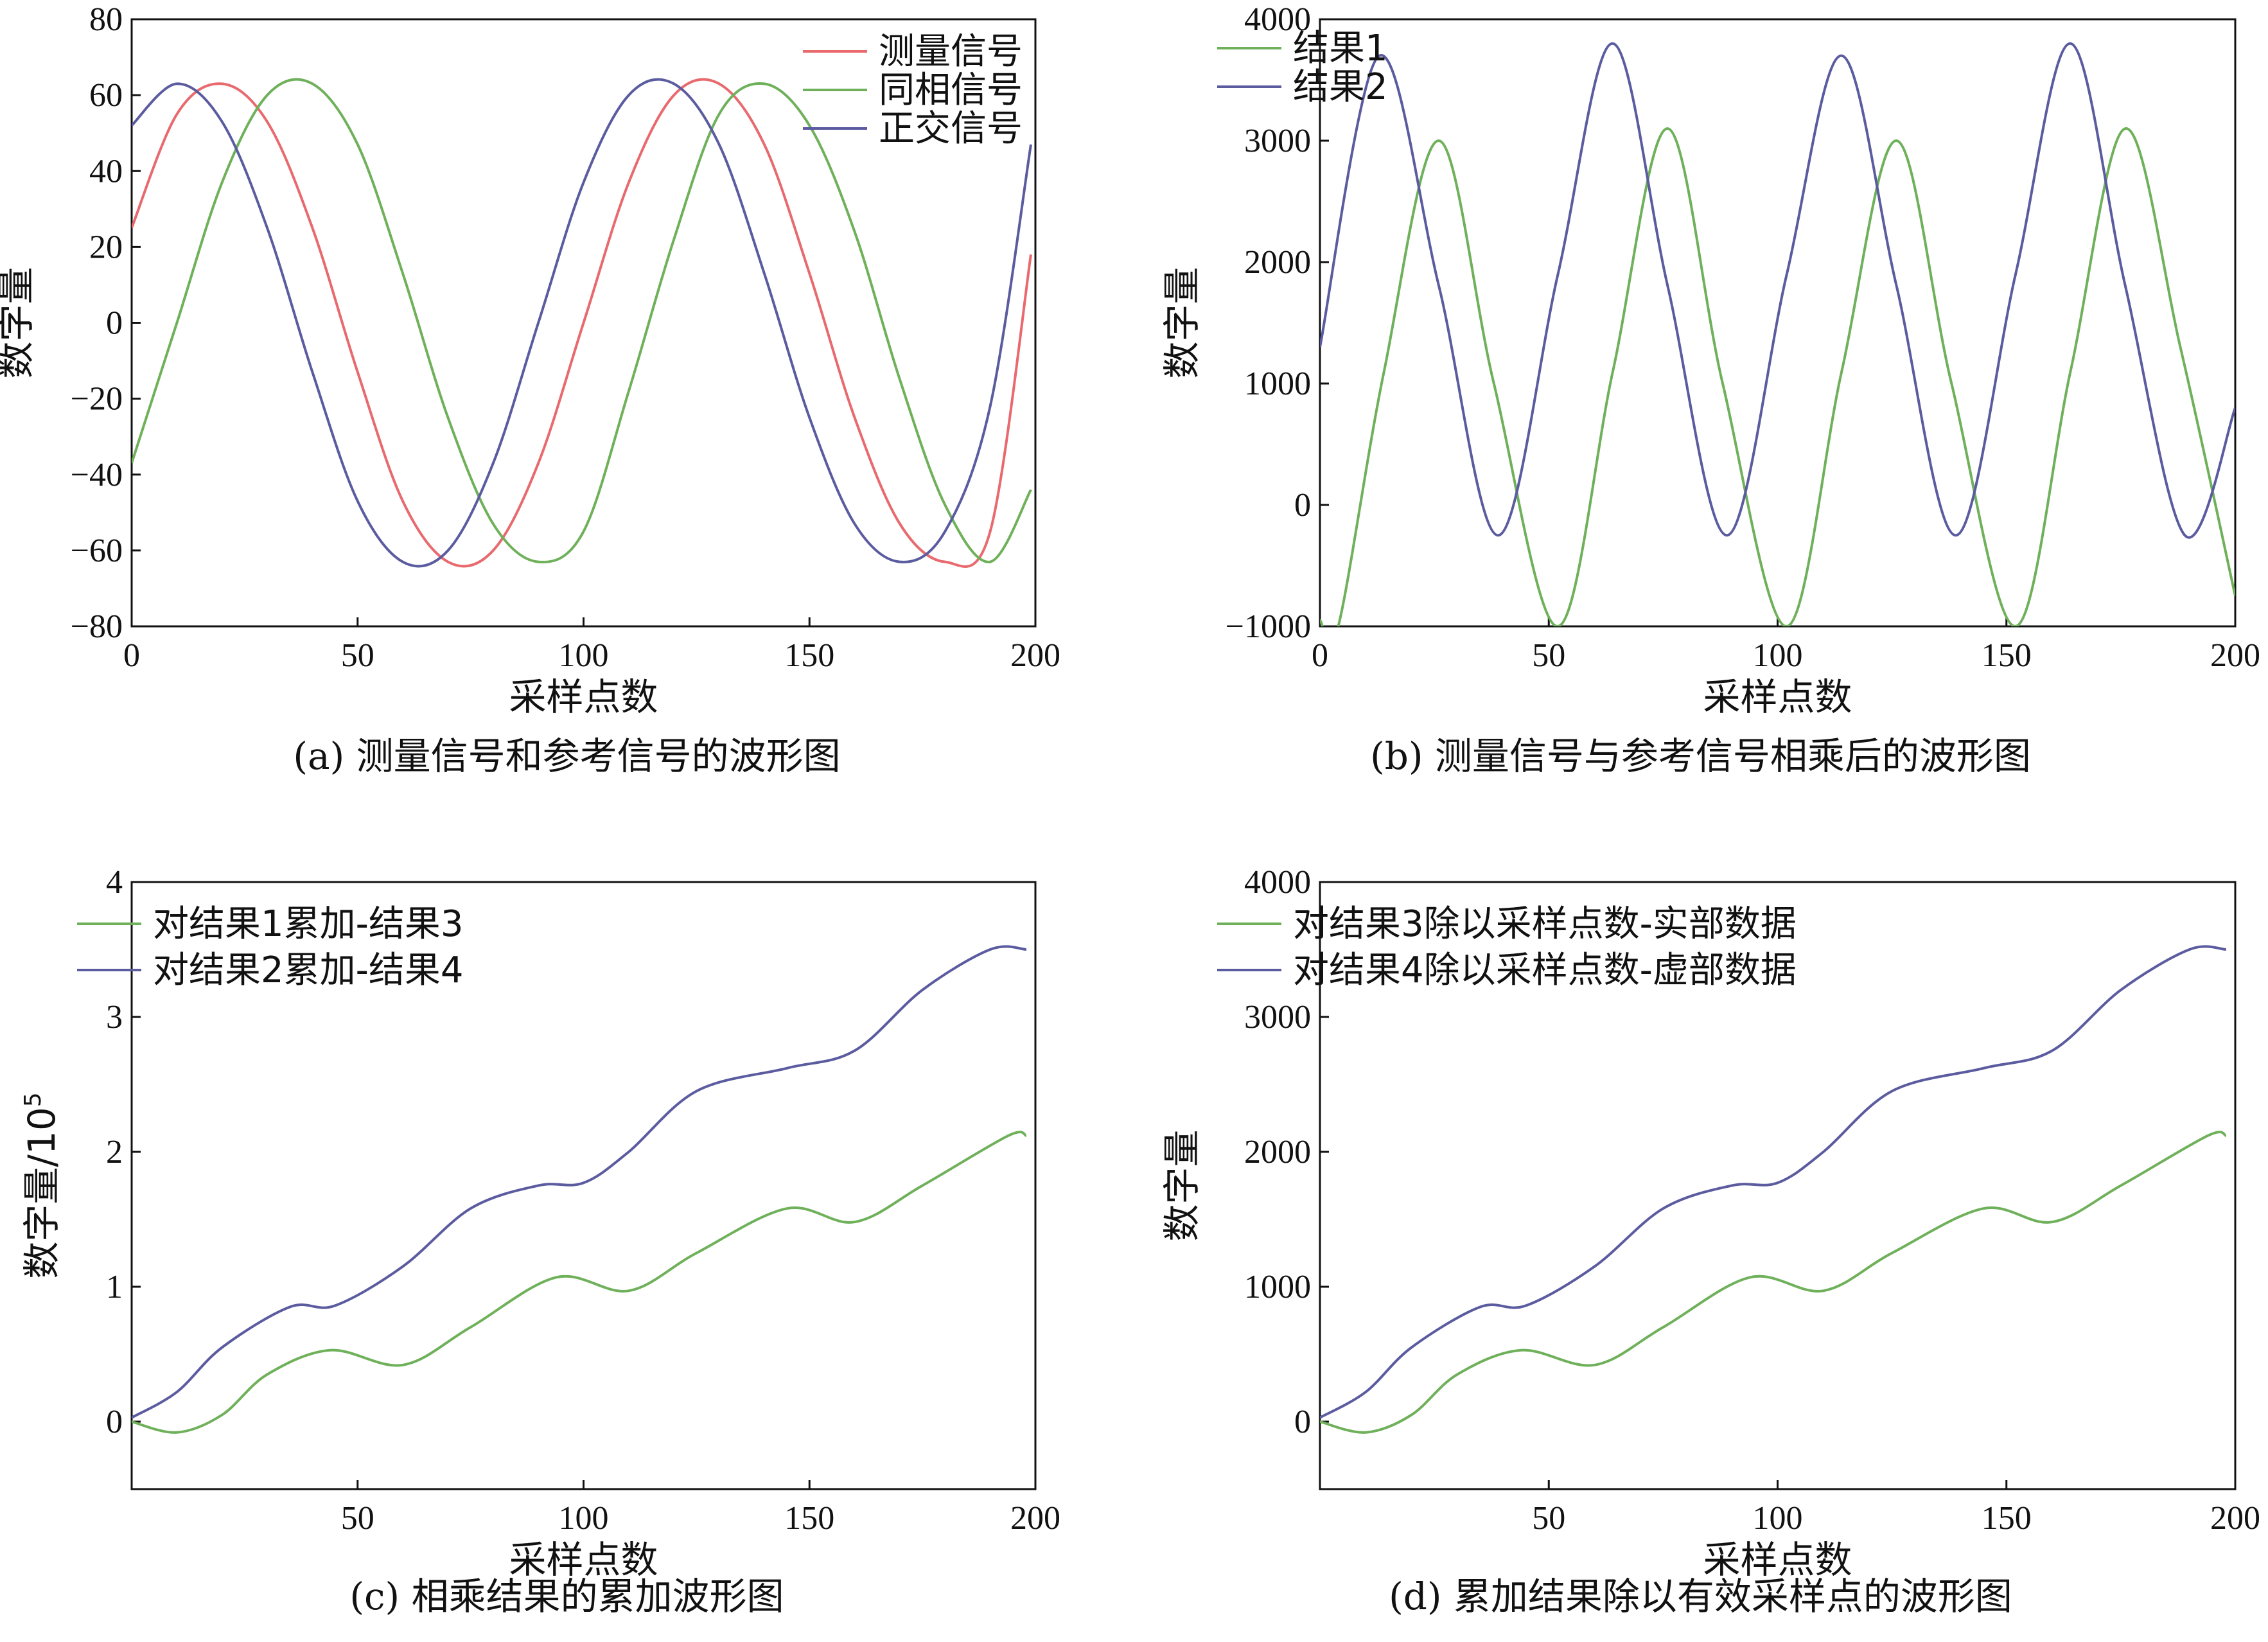 The height and width of the screenshot is (1642, 2268). I want to click on chart-d-legend-label: 对结果4除以采样点数-虚部数据, so click(1545, 970).